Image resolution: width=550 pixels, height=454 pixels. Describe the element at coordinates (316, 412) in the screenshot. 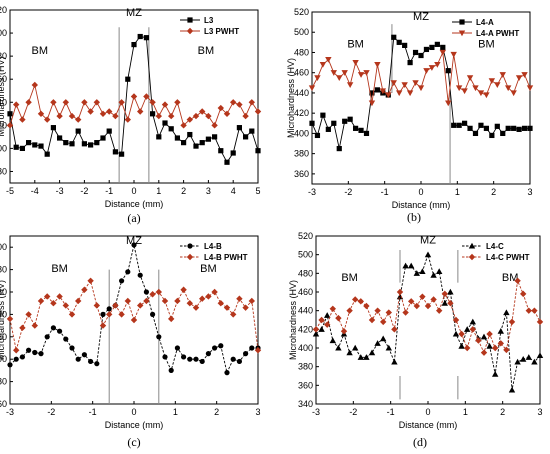

I see `x-tick-label: -3` at that location.